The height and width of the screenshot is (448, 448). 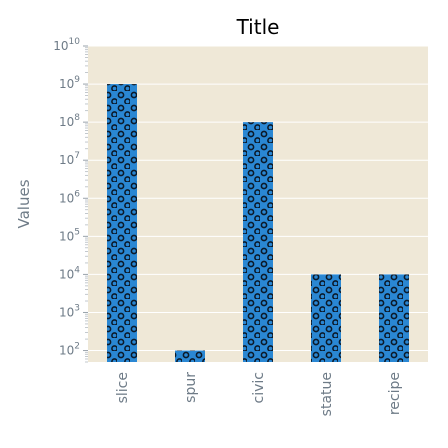 What do you see at coordinates (69, 83) in the screenshot?
I see `y-tick-label: 10⁹` at bounding box center [69, 83].